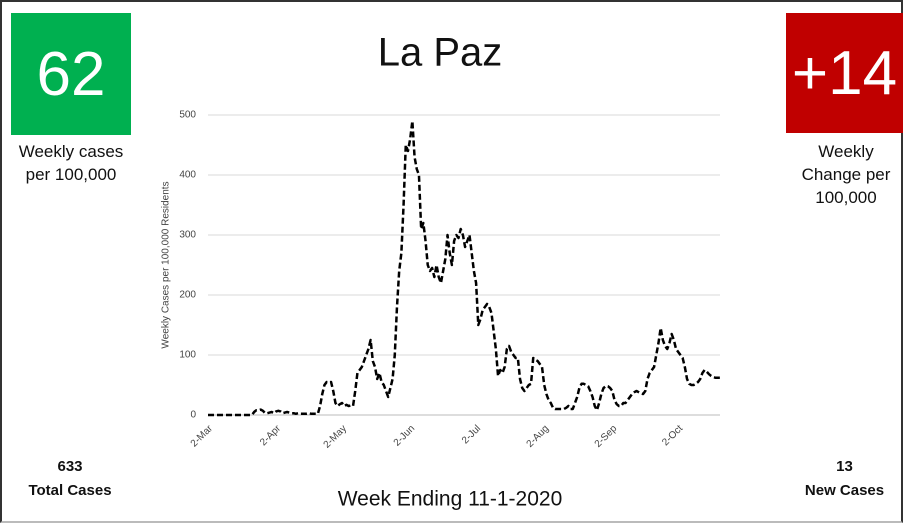  What do you see at coordinates (70, 466) in the screenshot?
I see `total-count: 633` at bounding box center [70, 466].